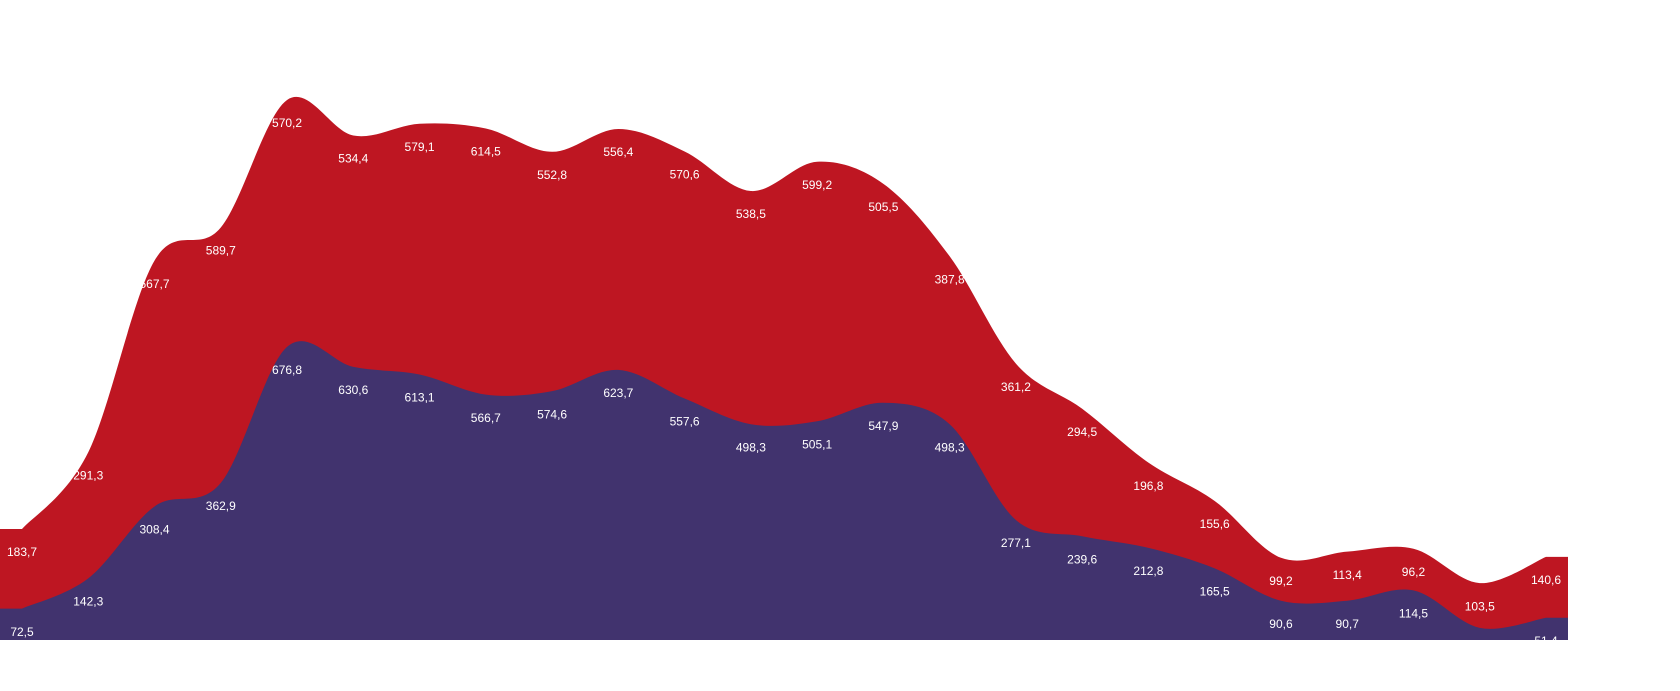 This screenshot has width=1680, height=691. Describe the element at coordinates (1348, 624) in the screenshot. I see `data-label: 90,7` at that location.